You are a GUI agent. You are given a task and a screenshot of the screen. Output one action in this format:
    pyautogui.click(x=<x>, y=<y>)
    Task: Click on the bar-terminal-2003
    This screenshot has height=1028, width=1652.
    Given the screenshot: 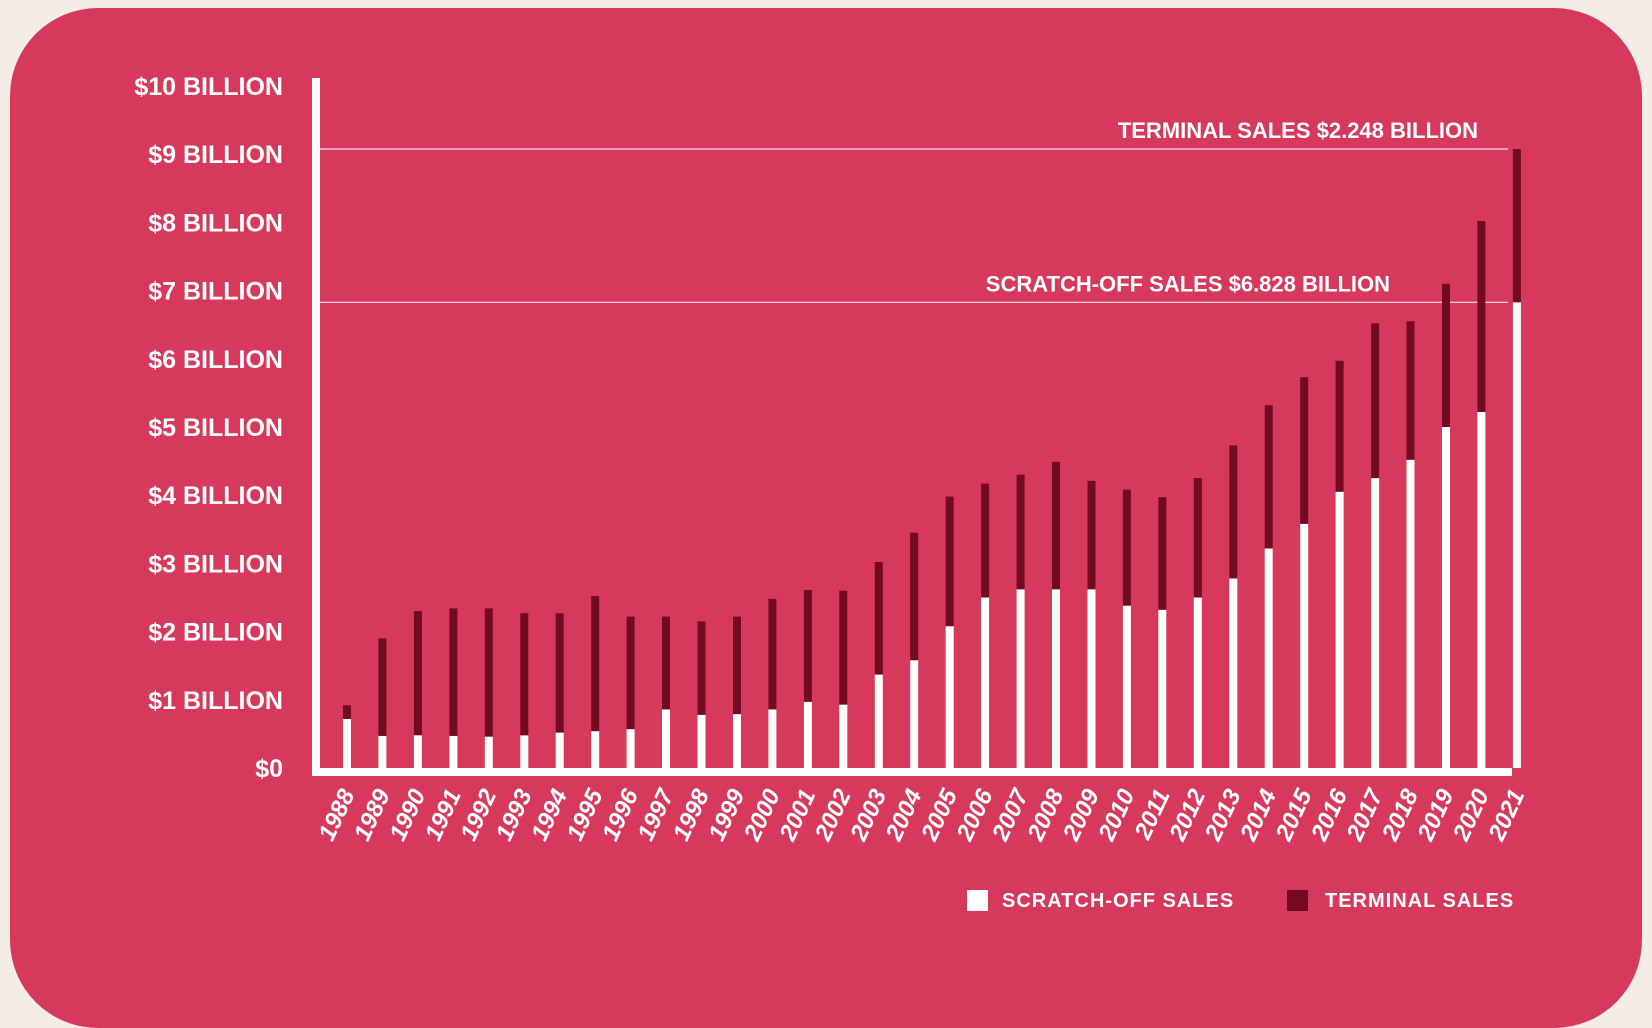 What is the action you would take?
    pyautogui.click(x=878, y=618)
    